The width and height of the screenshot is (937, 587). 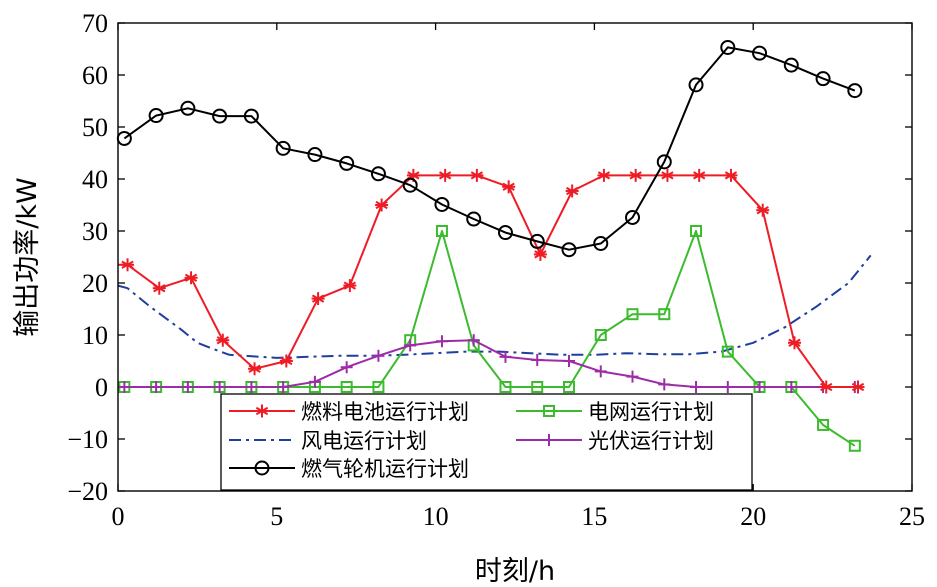 I want to click on legend-item: 燃料电池运行计划, so click(x=349, y=412).